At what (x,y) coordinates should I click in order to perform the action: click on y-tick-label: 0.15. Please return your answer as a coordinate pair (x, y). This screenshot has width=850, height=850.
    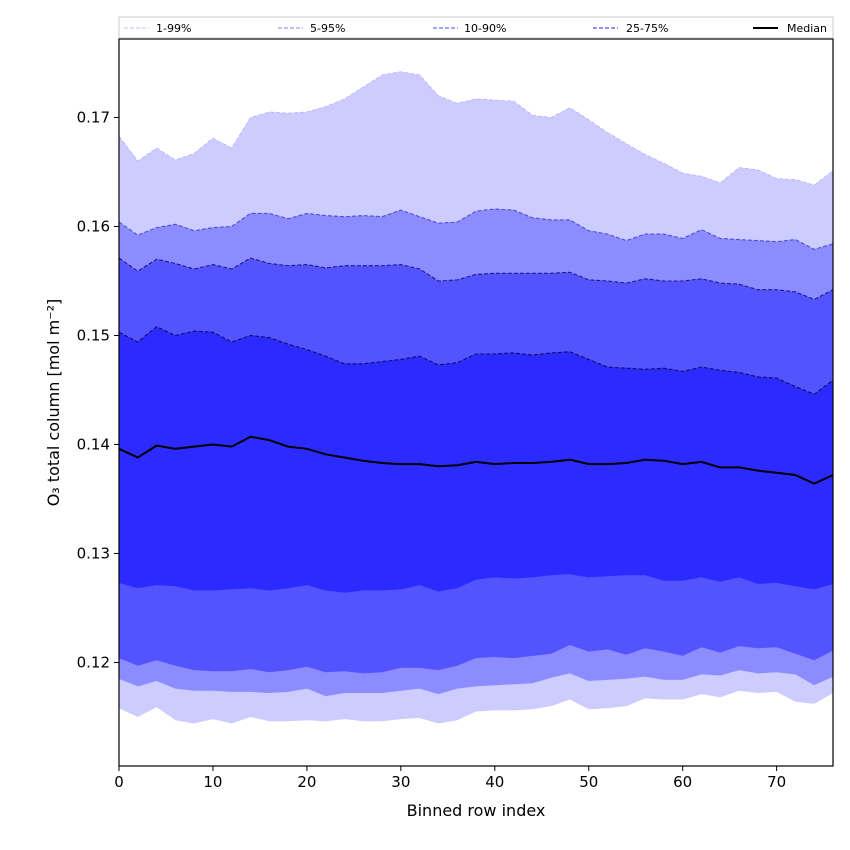
    Looking at the image, I should click on (93, 335).